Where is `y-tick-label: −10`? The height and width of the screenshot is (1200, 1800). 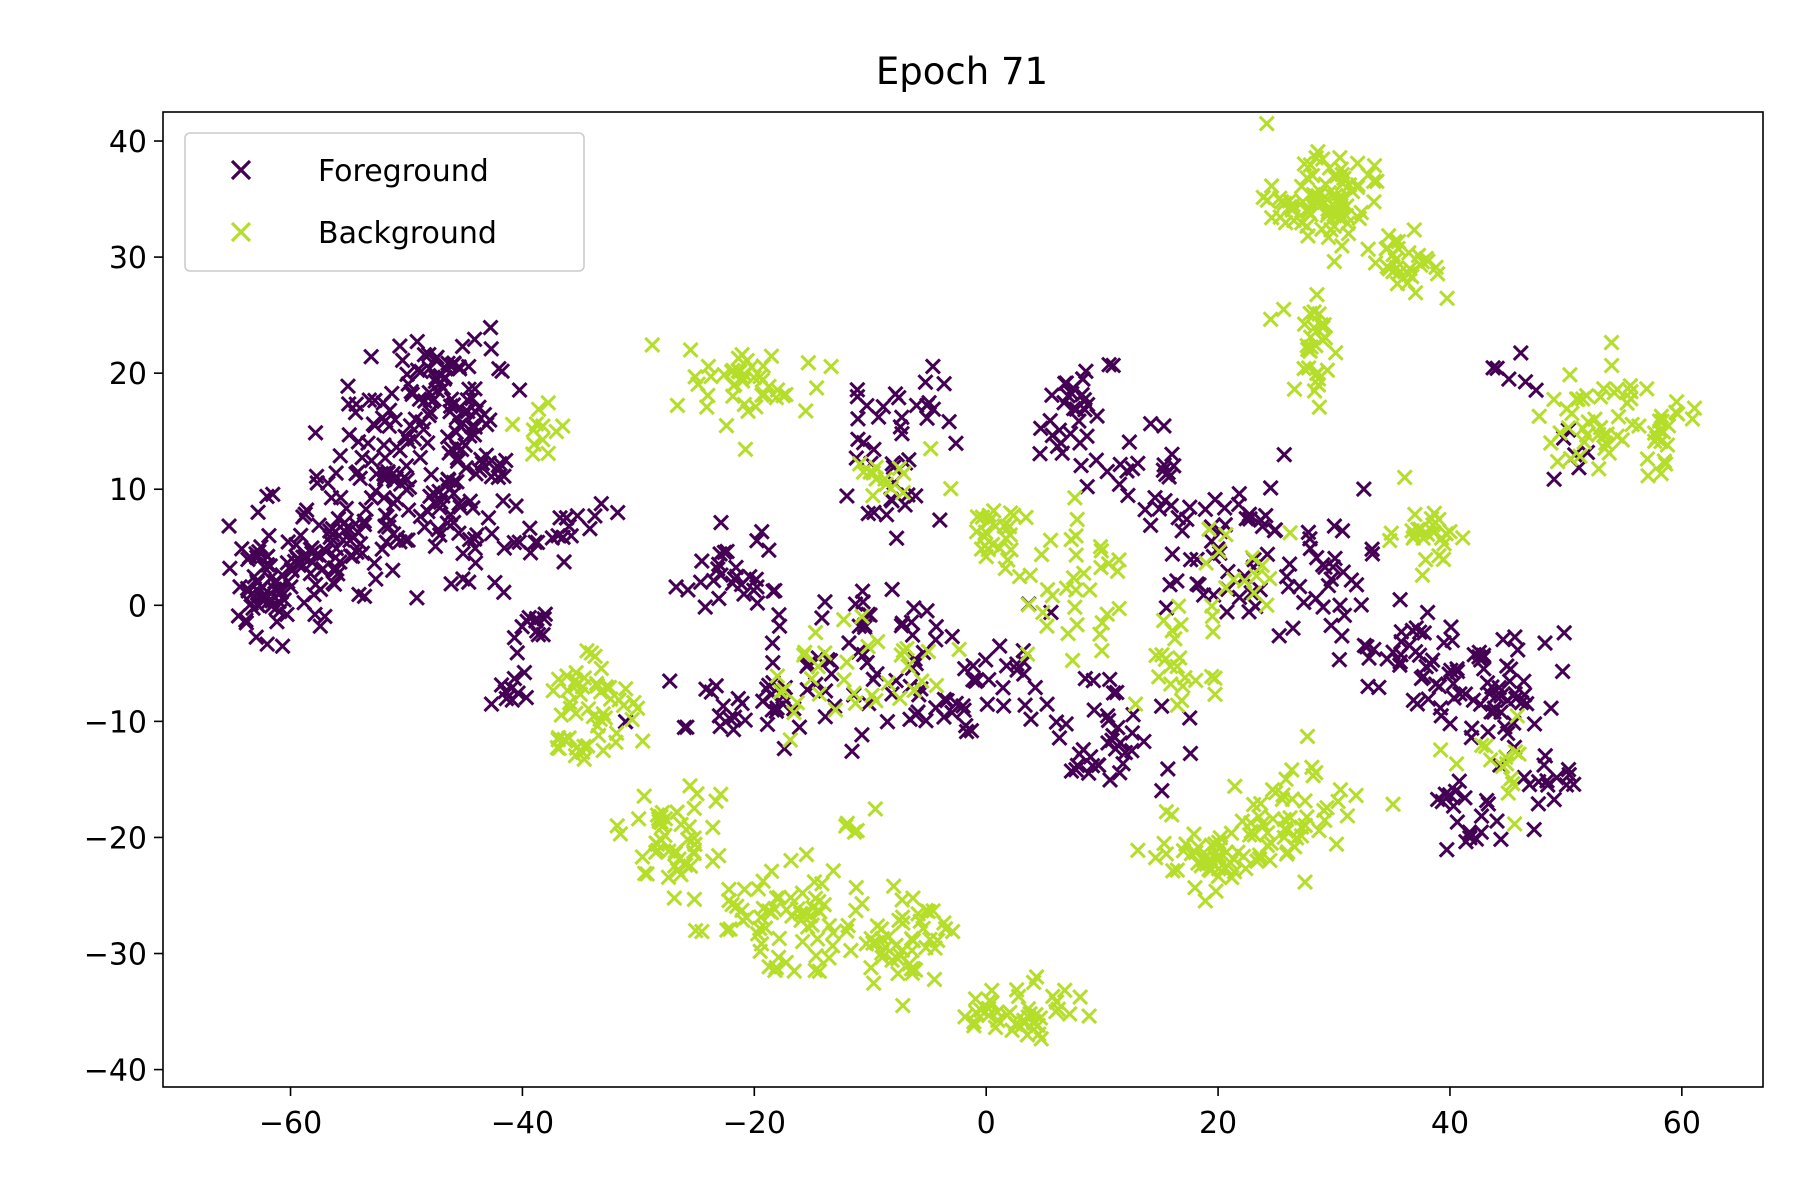
y-tick-label: −10 is located at coordinates (115, 722).